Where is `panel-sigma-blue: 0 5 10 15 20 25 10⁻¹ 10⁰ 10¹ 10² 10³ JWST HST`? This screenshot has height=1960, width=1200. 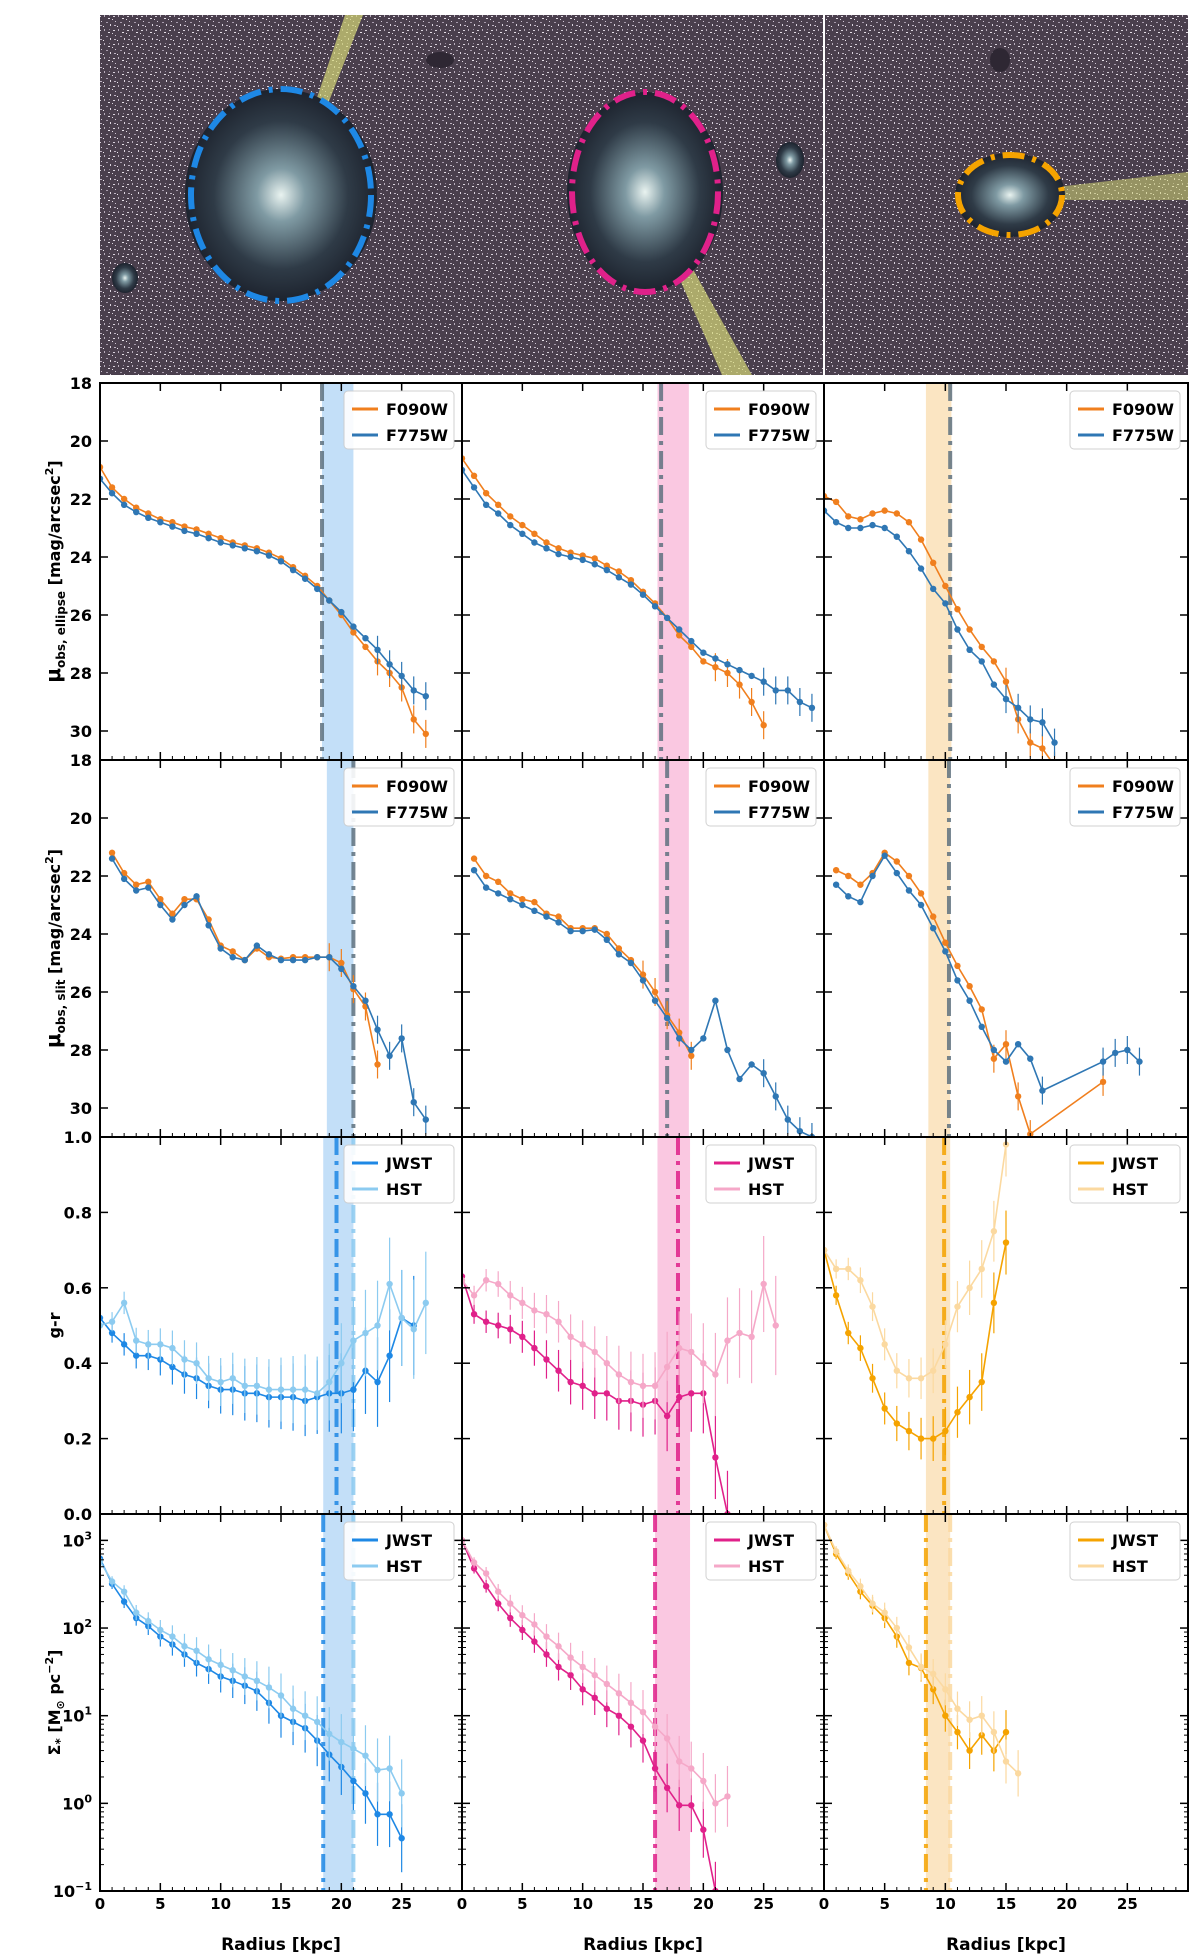 panel-sigma-blue: 0 5 10 15 20 25 10⁻¹ 10⁰ 10¹ 10² 10³ JWST HST is located at coordinates (258, 1713).